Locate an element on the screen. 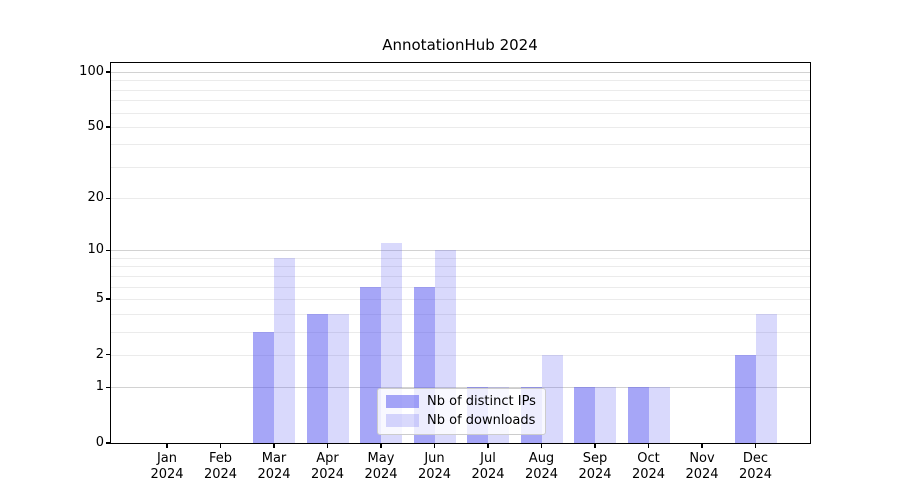 This screenshot has height=500, width=900. x-tick-label-line: Jan is located at coordinates (167, 458).